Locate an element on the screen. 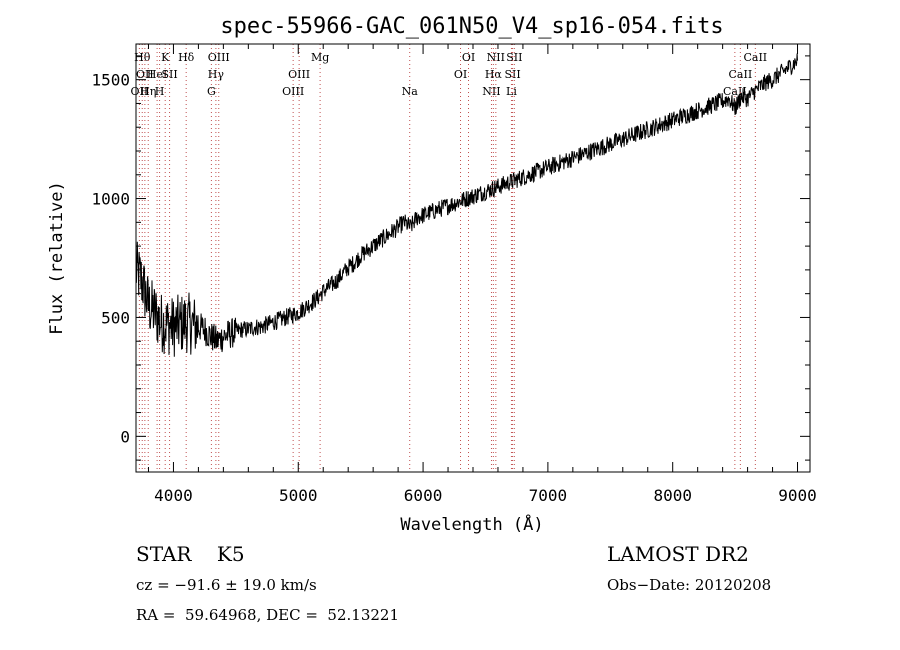 This screenshot has width=900, height=650. x-tick-label: 8000 is located at coordinates (672, 495).